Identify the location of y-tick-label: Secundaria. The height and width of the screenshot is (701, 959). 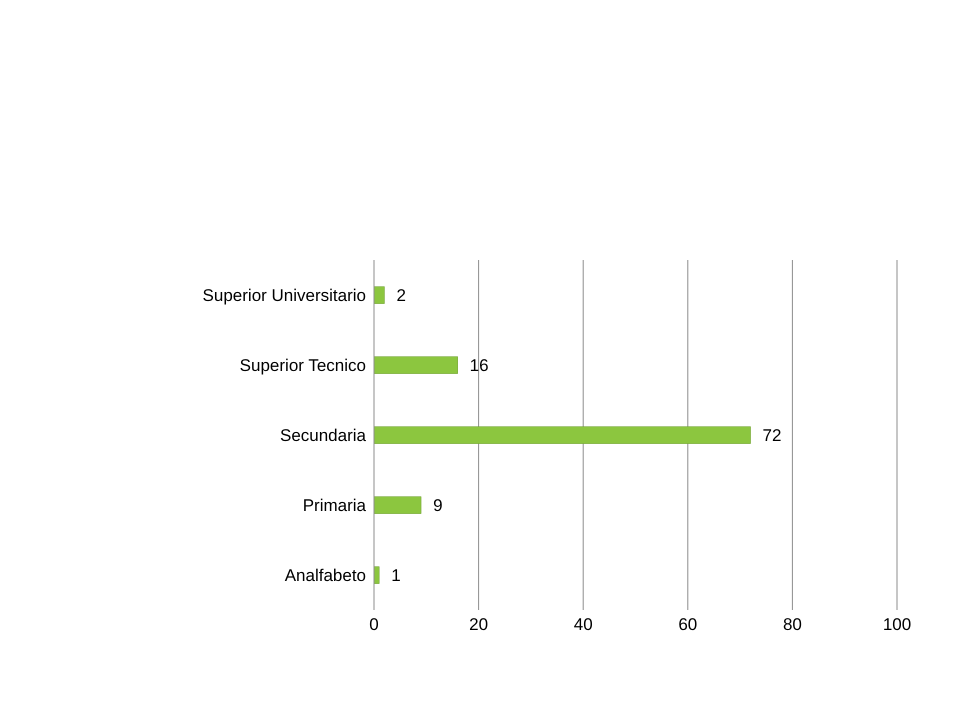
(323, 436).